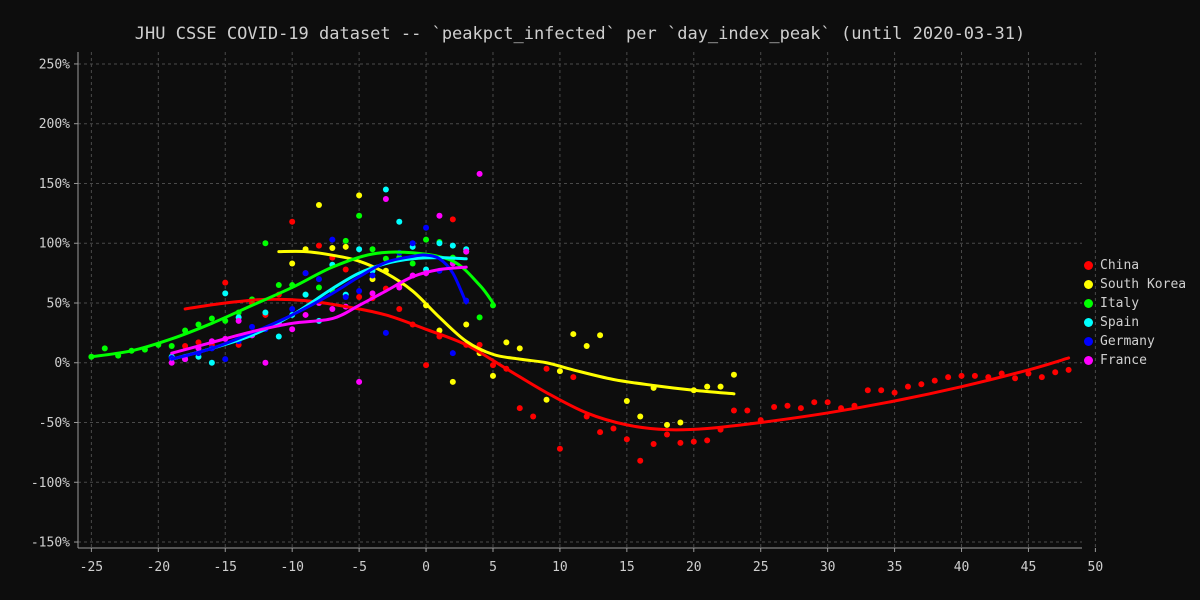 The image size is (1200, 600). Describe the element at coordinates (828, 567) in the screenshot. I see `x-tick-label: 30` at that location.